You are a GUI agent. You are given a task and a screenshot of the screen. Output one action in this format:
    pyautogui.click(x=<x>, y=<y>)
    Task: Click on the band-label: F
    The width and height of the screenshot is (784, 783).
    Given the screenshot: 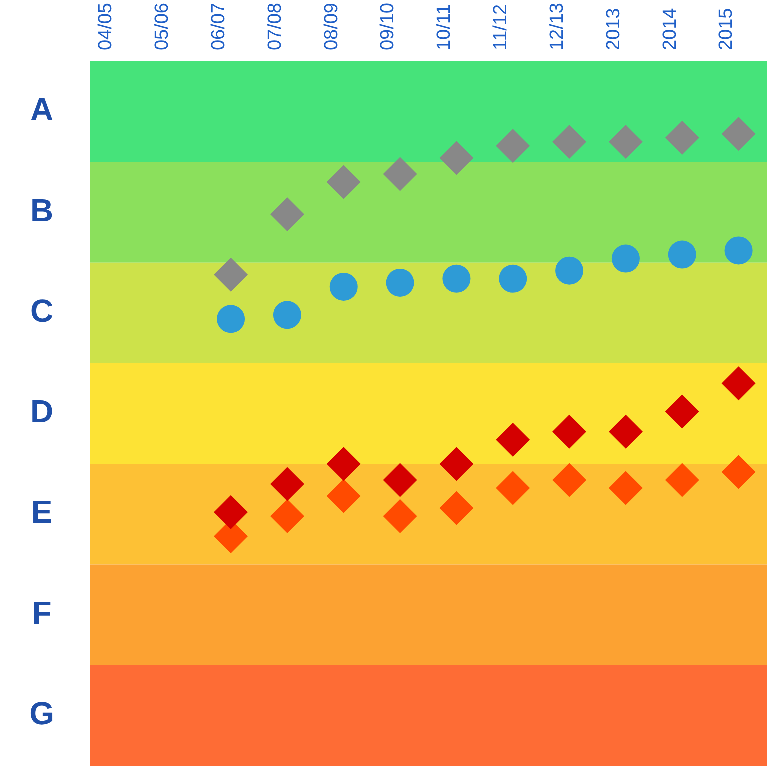 What is the action you would take?
    pyautogui.click(x=42, y=612)
    